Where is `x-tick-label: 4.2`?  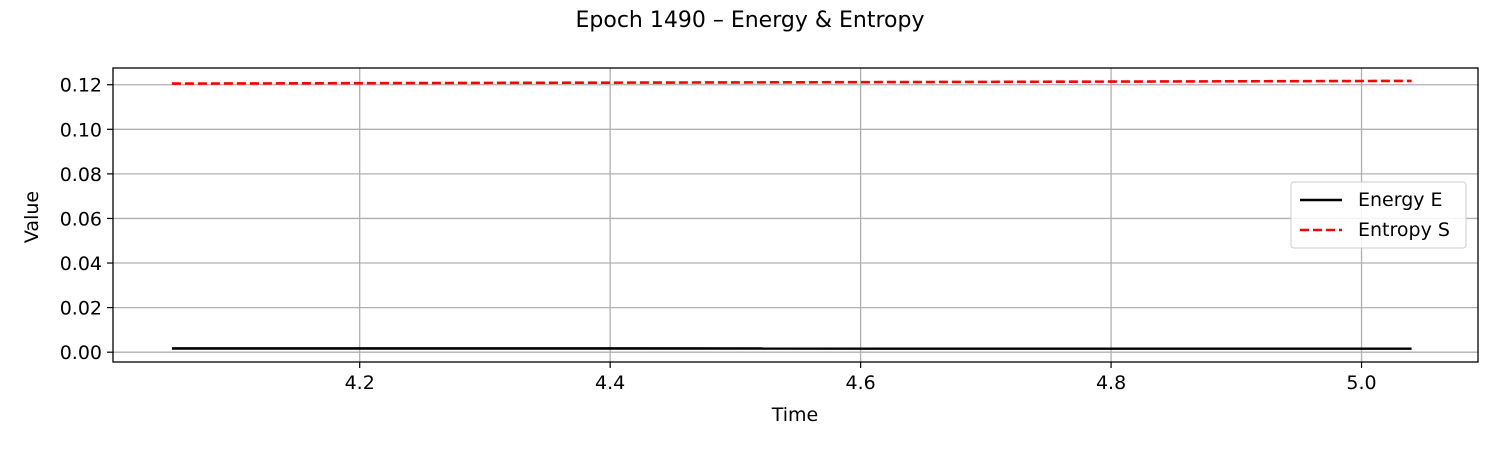
x-tick-label: 4.2 is located at coordinates (360, 383).